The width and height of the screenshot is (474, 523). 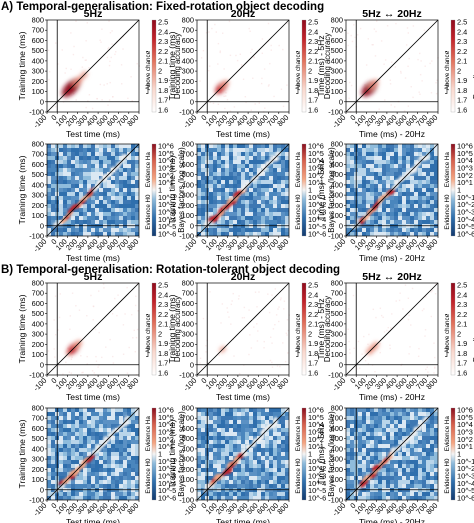 What do you see at coordinates (167, 461) in the screenshot?
I see `colorbar-tick: 10^-1` at bounding box center [167, 461].